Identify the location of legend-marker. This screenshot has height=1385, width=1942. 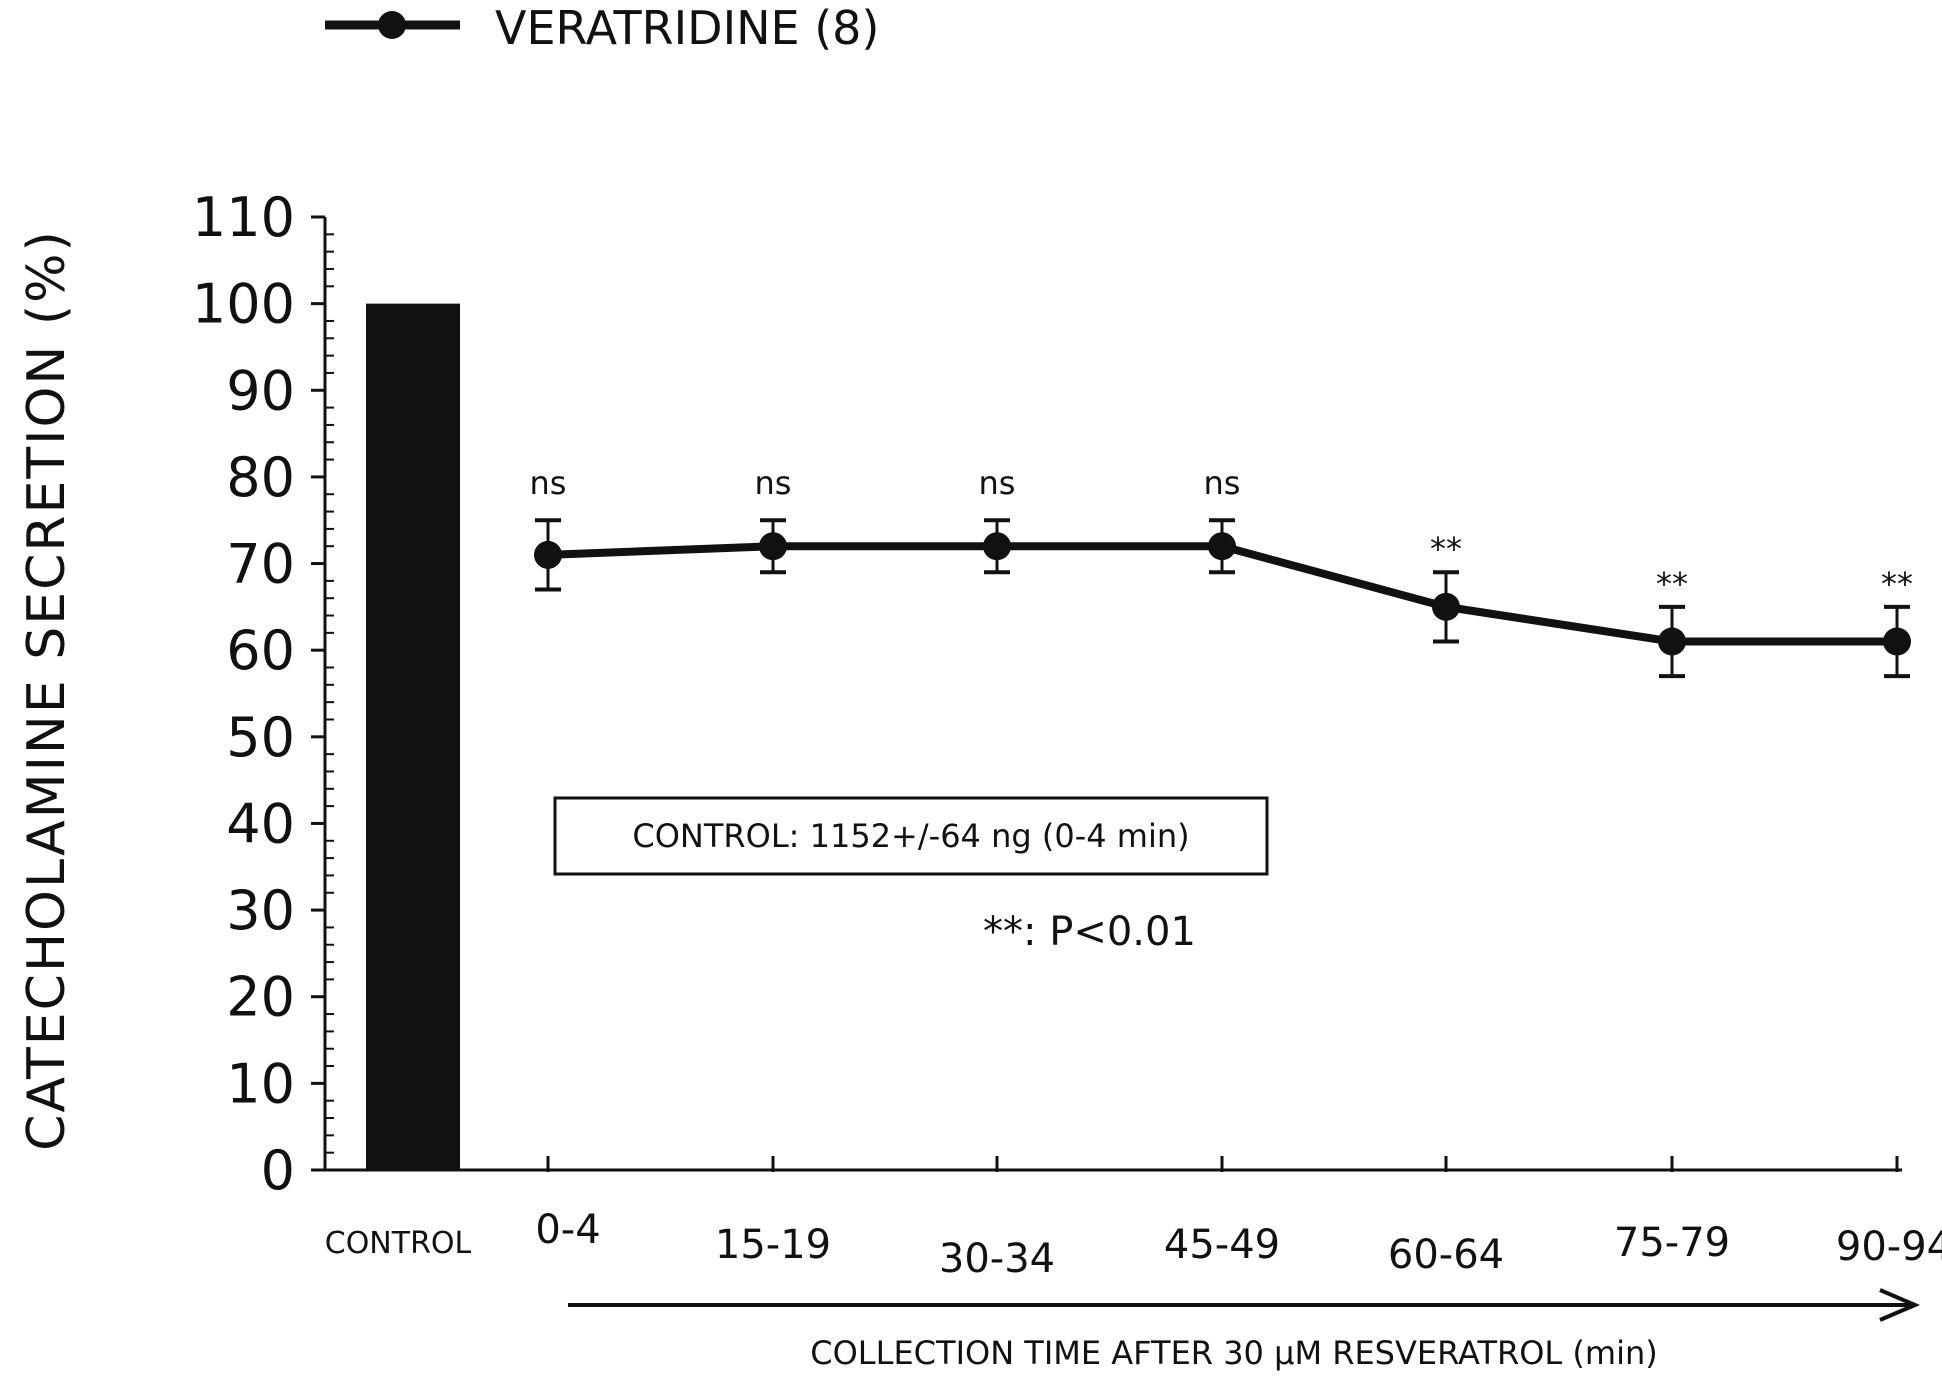
(392, 25).